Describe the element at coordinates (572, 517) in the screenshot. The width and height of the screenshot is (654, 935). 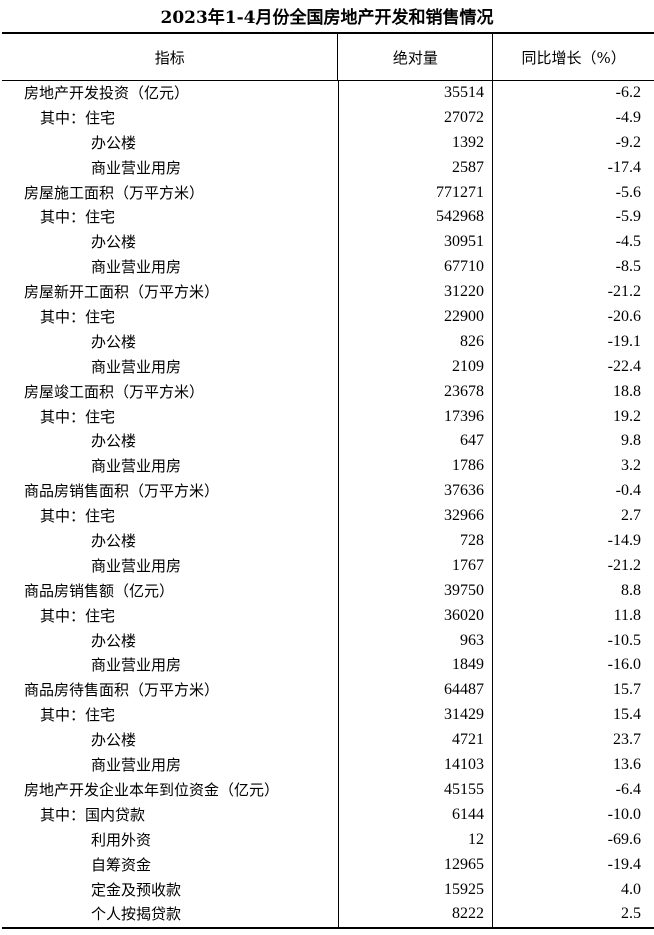
I see `row-growth: 2.7` at that location.